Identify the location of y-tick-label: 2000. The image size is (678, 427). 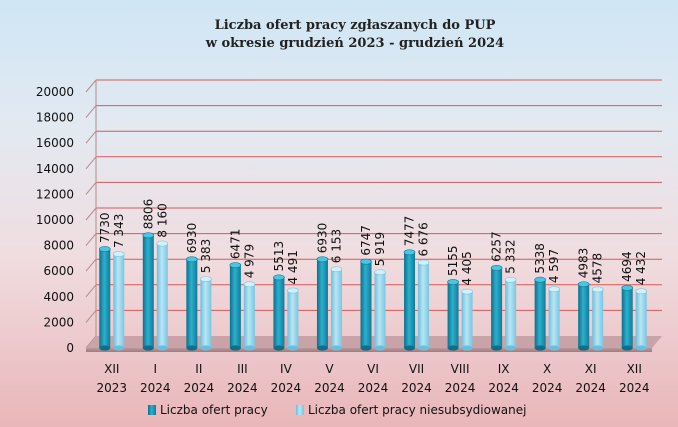
(58, 322).